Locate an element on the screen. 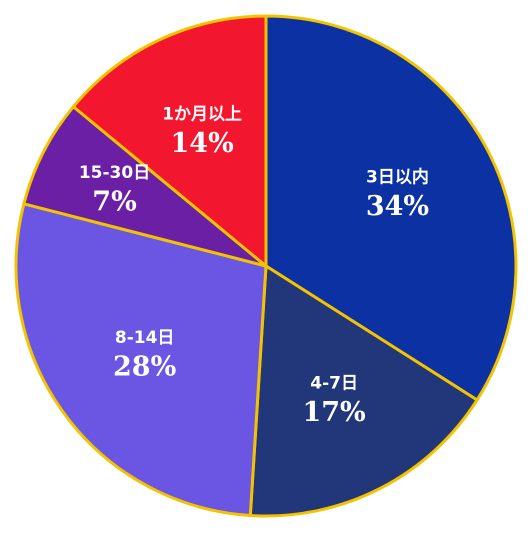 Image resolution: width=528 pixels, height=542 pixels. pie-slice is located at coordinates (145, 186).